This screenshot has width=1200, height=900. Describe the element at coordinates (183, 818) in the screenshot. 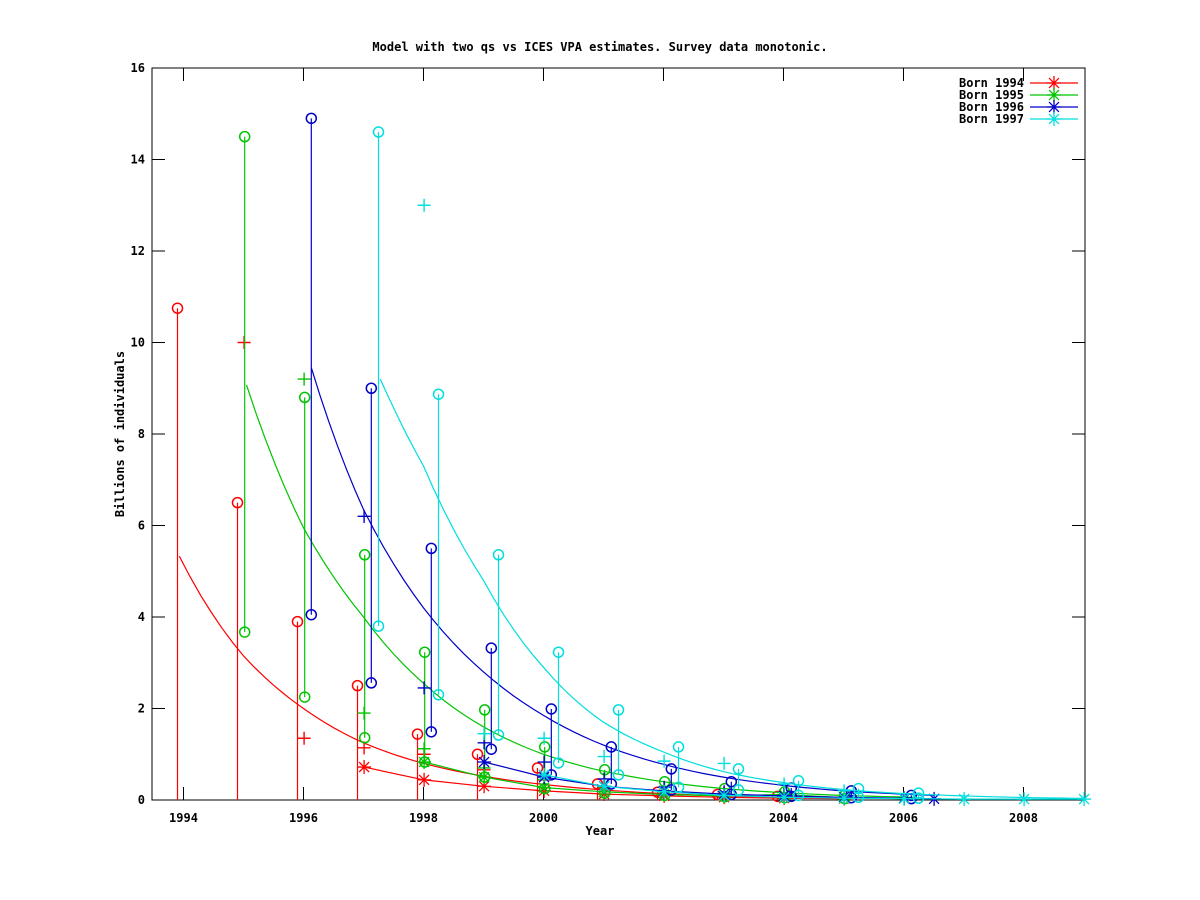

I see `x-tick-label: 1994` at that location.